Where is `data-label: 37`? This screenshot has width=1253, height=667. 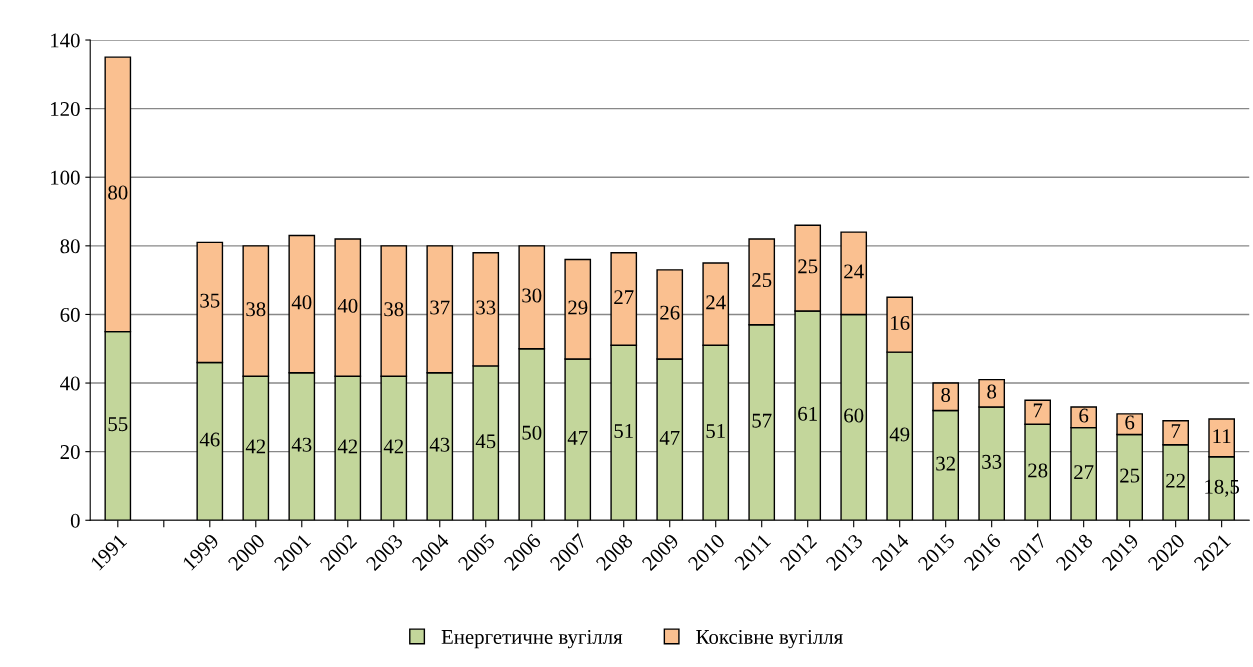
data-label: 37 is located at coordinates (440, 307).